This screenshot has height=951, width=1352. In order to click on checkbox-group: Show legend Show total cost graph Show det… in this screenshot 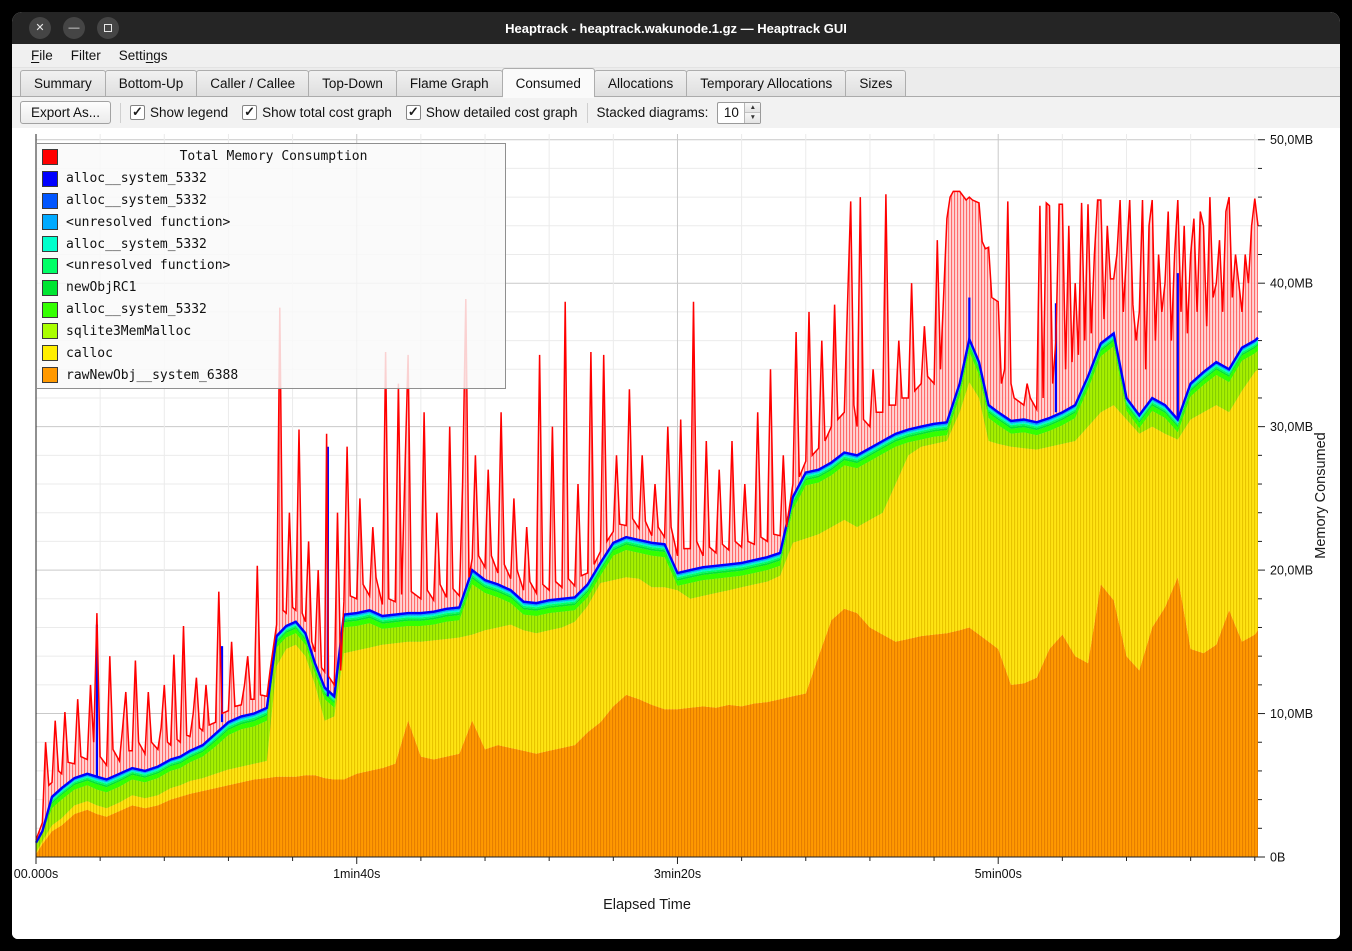, I will do `click(354, 112)`.